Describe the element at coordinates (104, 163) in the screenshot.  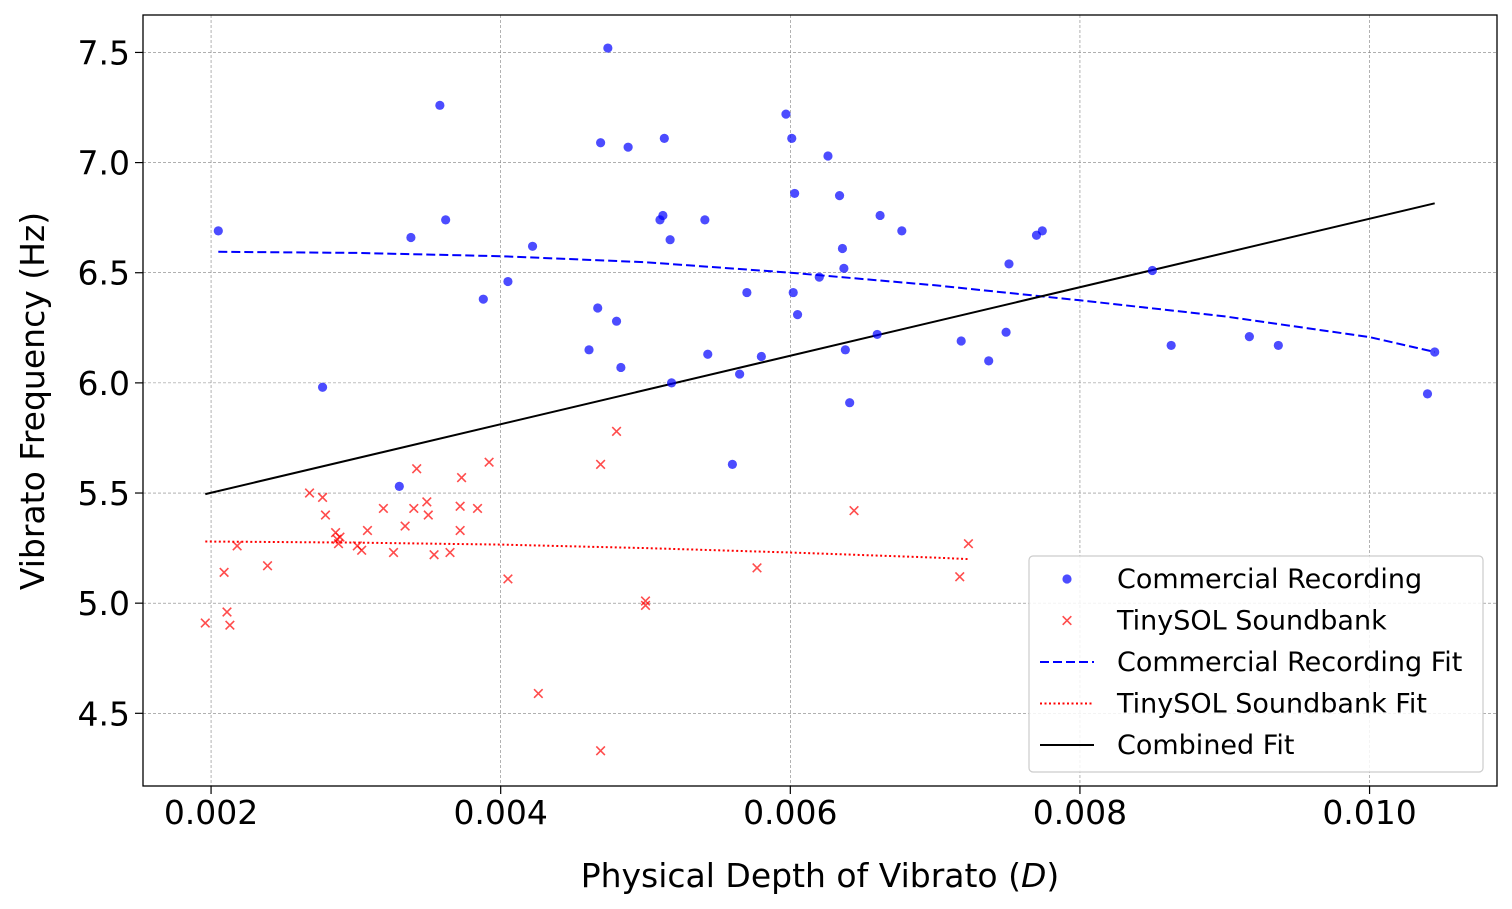
I see `y-tick-label: 7.0` at that location.